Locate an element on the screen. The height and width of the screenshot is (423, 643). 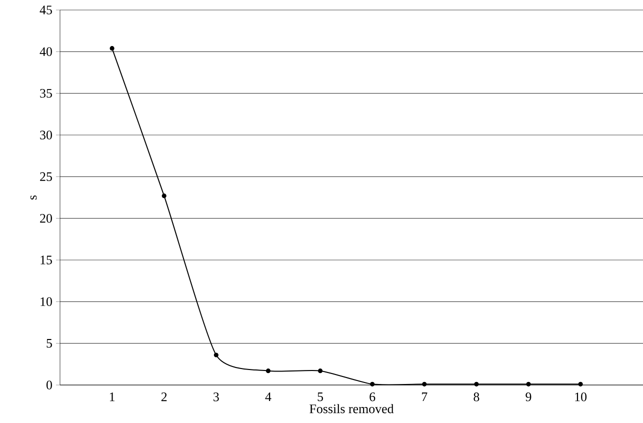
y-tick-label: 40 is located at coordinates (46, 51).